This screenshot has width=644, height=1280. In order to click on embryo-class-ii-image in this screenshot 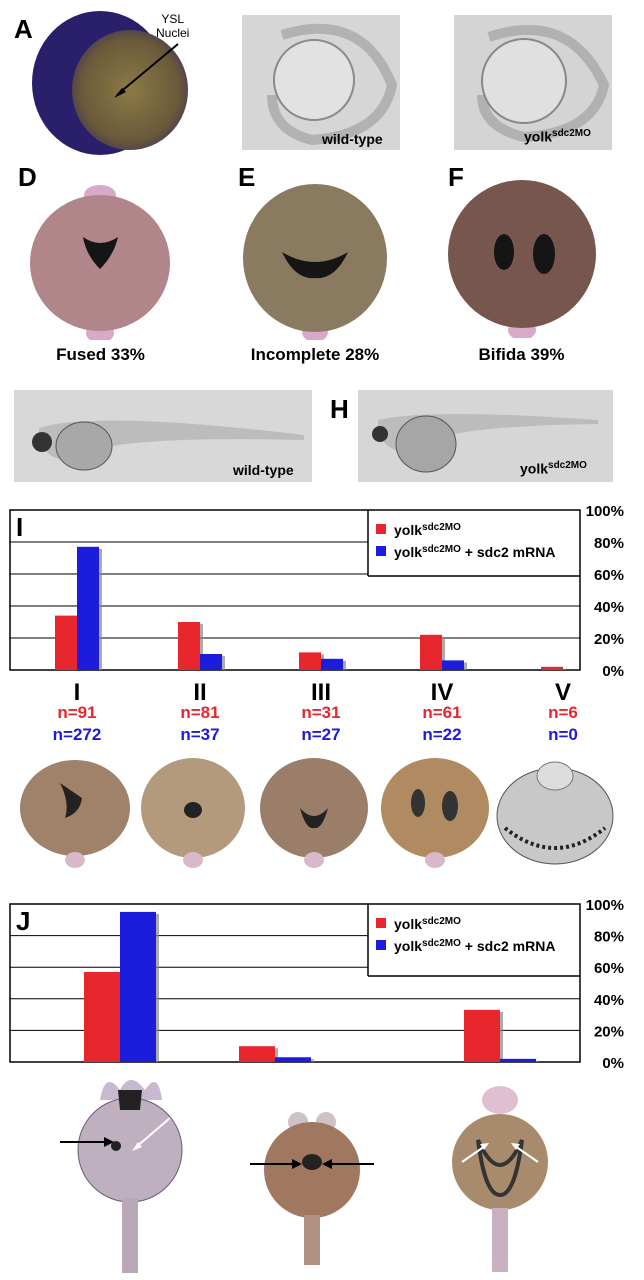, I will do `click(193, 813)`.